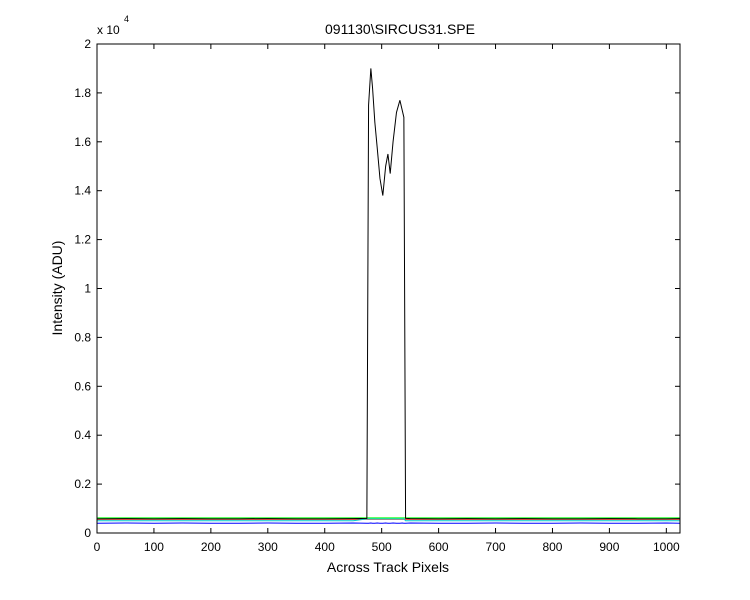  Describe the element at coordinates (82, 142) in the screenshot. I see `y-tick-label: 1.6` at that location.